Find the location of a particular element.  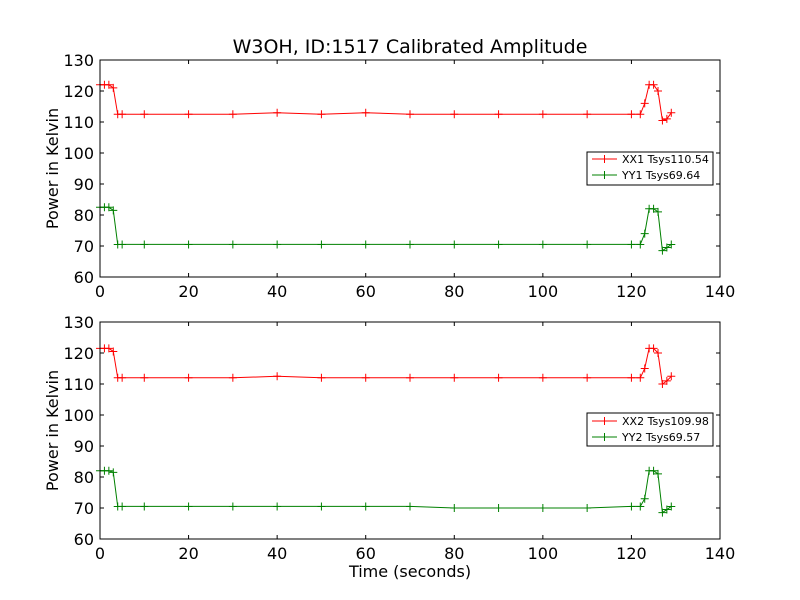

x-axis-label: Time (seconds) is located at coordinates (409, 571).